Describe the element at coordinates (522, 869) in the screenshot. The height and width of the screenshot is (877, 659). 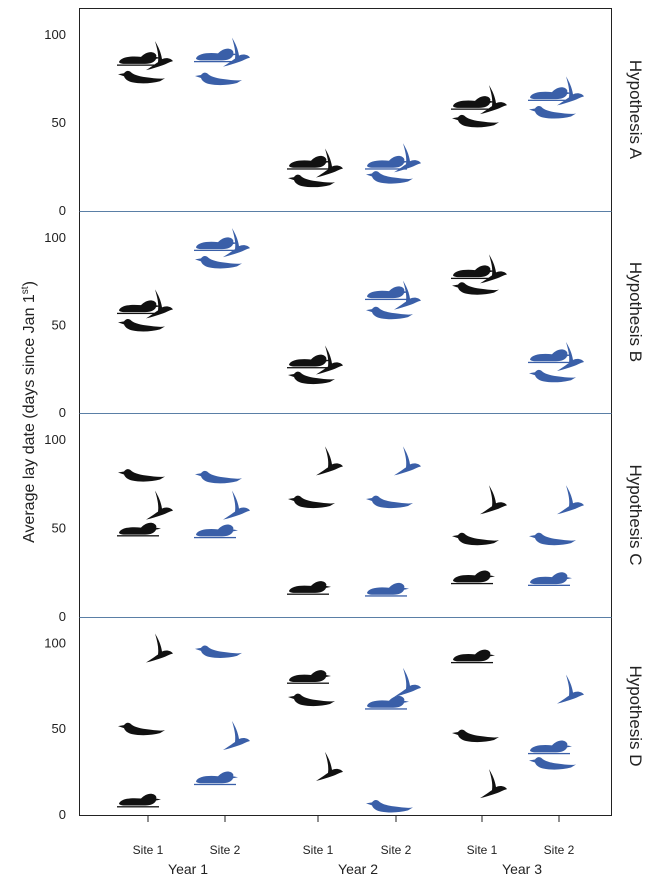
I see `x-label-year-3: Year 3` at that location.